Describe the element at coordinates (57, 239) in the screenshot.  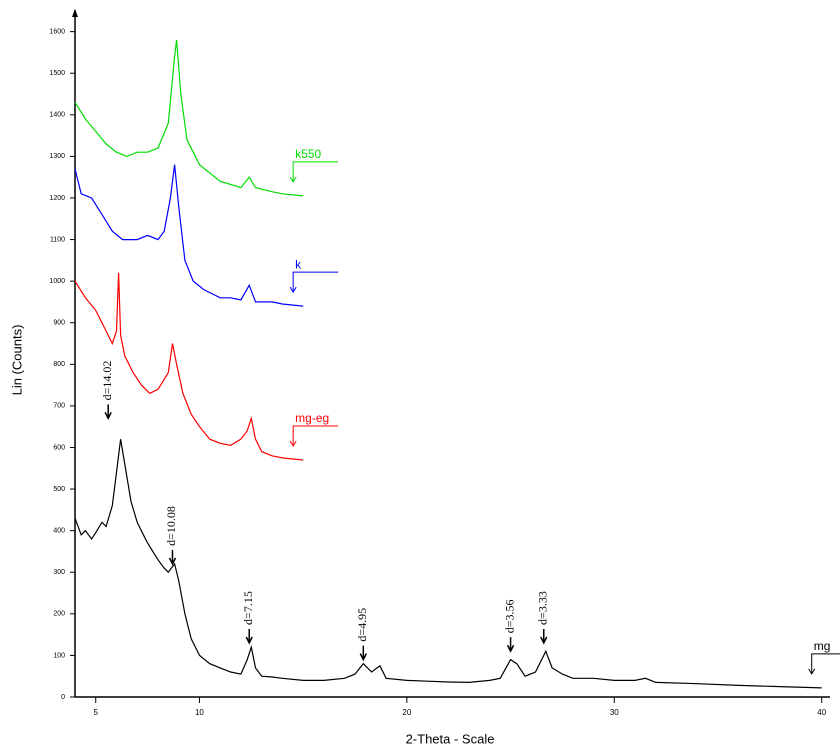
I see `y-tick-label: 1100` at that location.